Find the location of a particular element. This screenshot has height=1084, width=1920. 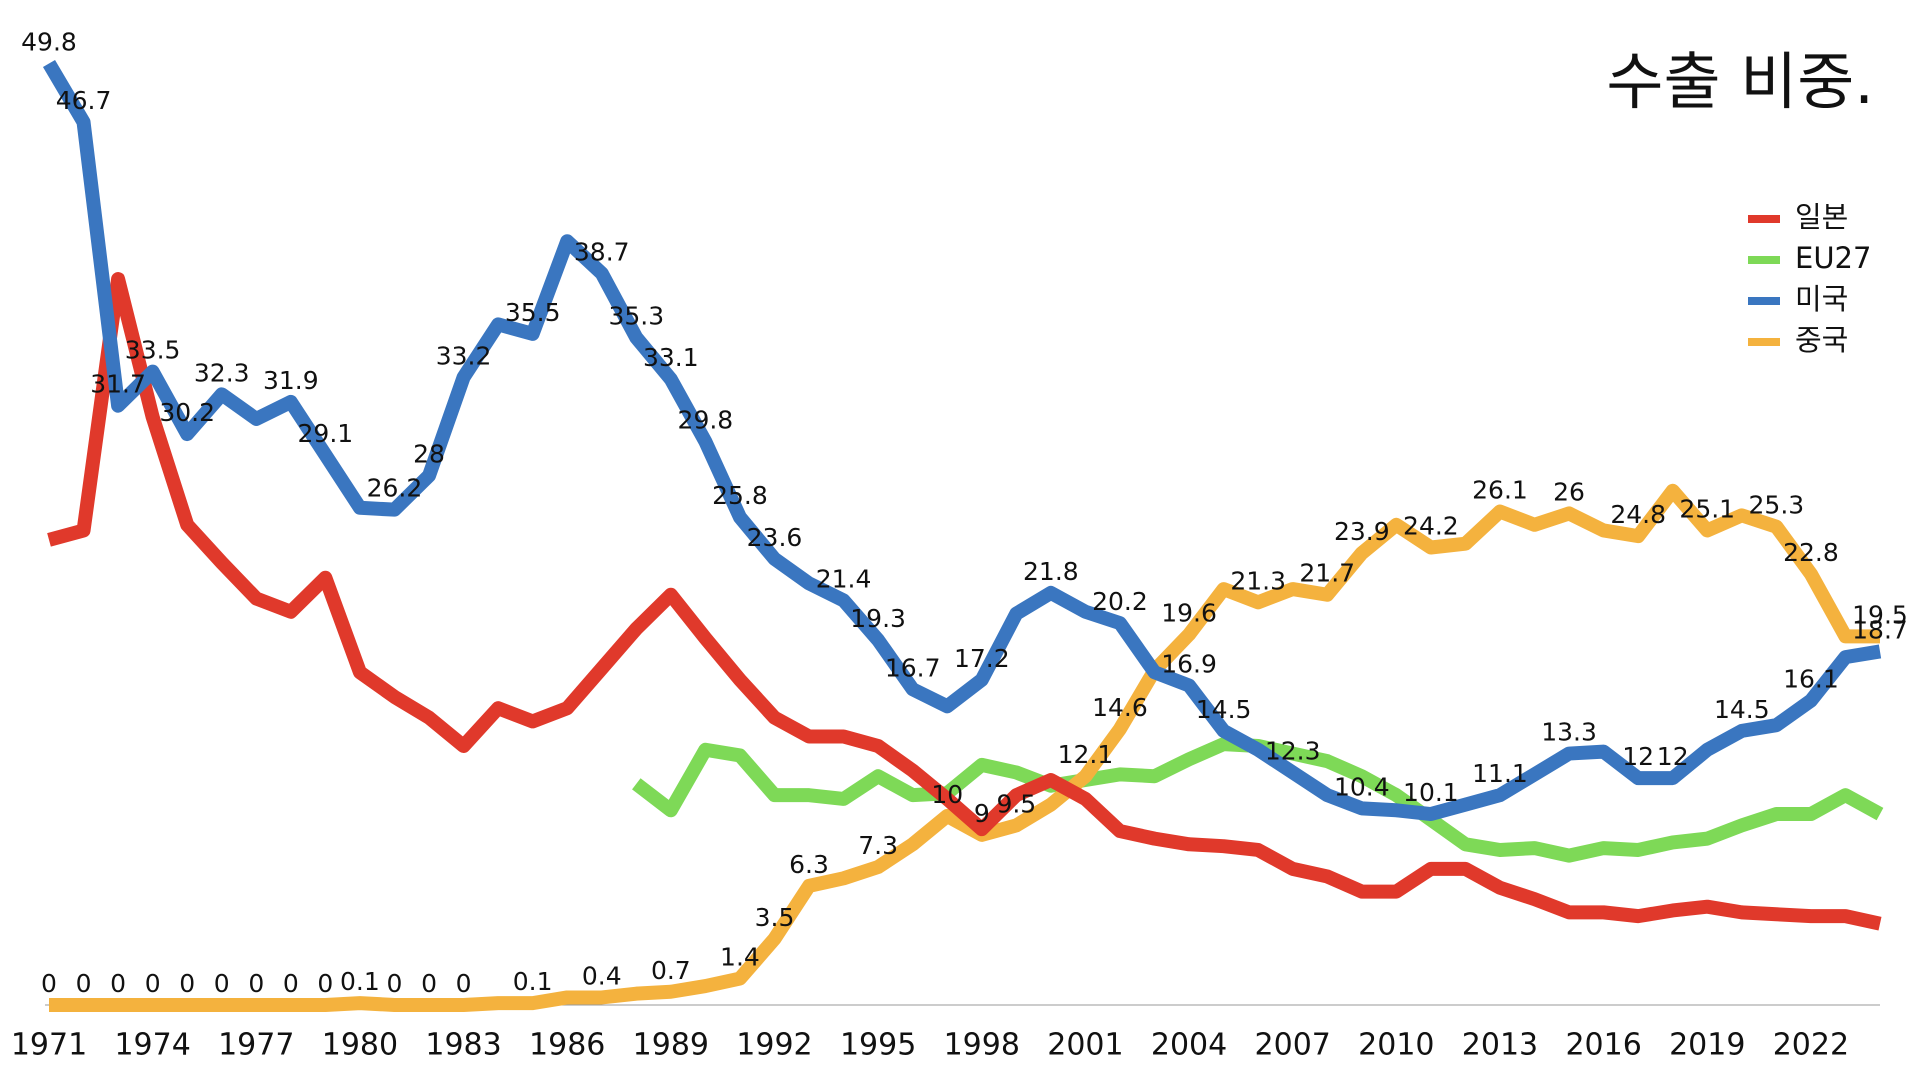

x-tick-label: 1977 is located at coordinates (256, 1045).